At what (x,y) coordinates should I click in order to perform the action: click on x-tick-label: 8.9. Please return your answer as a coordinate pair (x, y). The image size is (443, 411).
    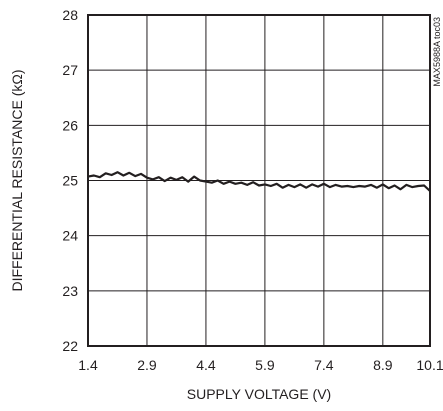
    Looking at the image, I should click on (383, 365).